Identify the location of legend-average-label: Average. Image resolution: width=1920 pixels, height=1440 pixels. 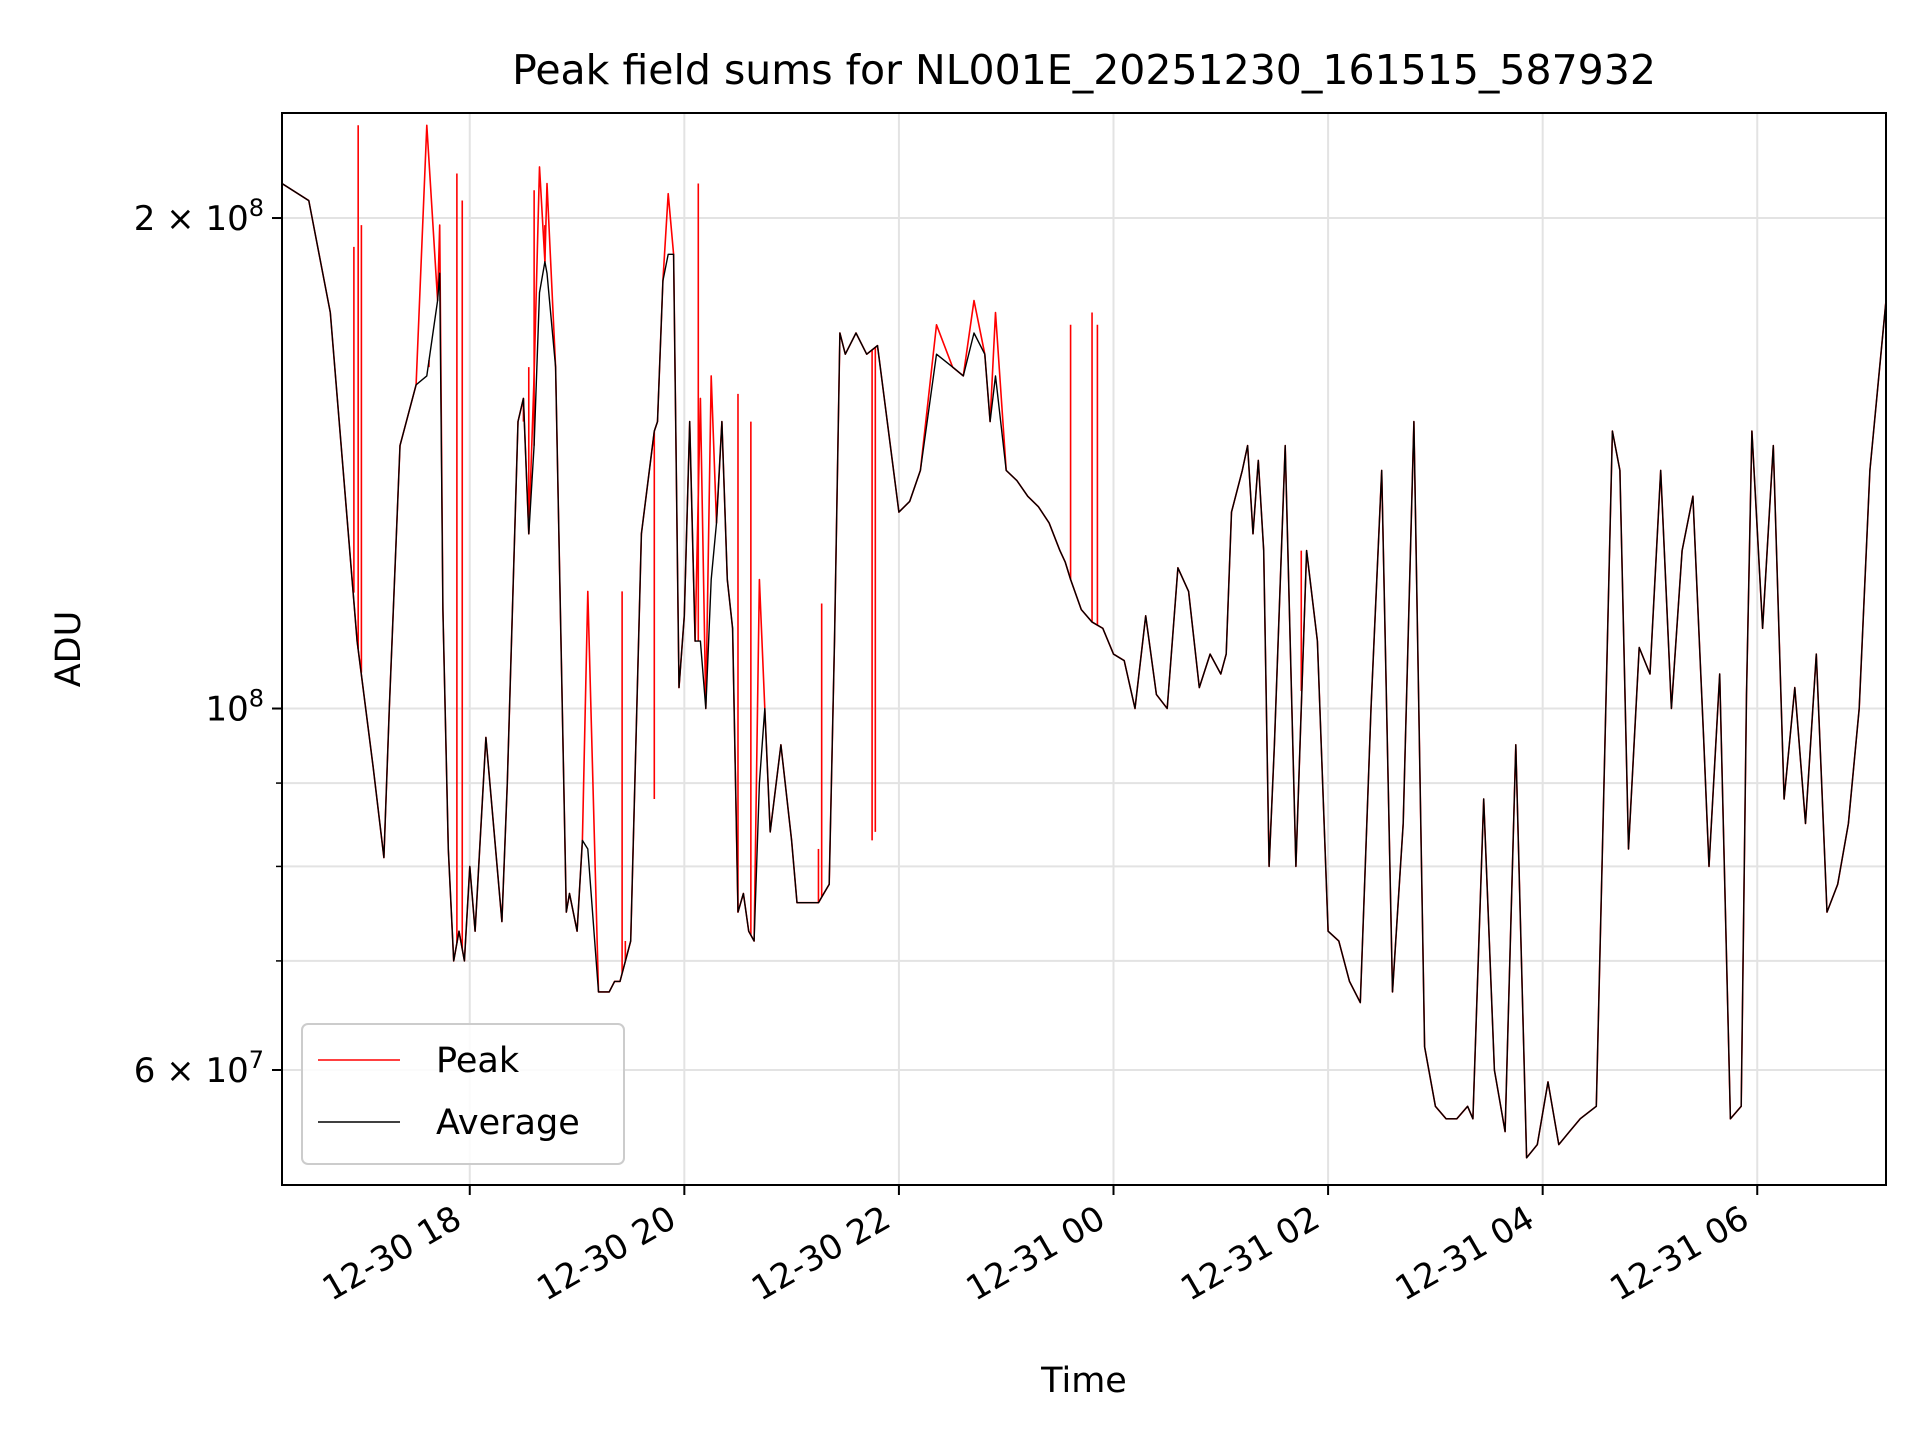
(508, 1123).